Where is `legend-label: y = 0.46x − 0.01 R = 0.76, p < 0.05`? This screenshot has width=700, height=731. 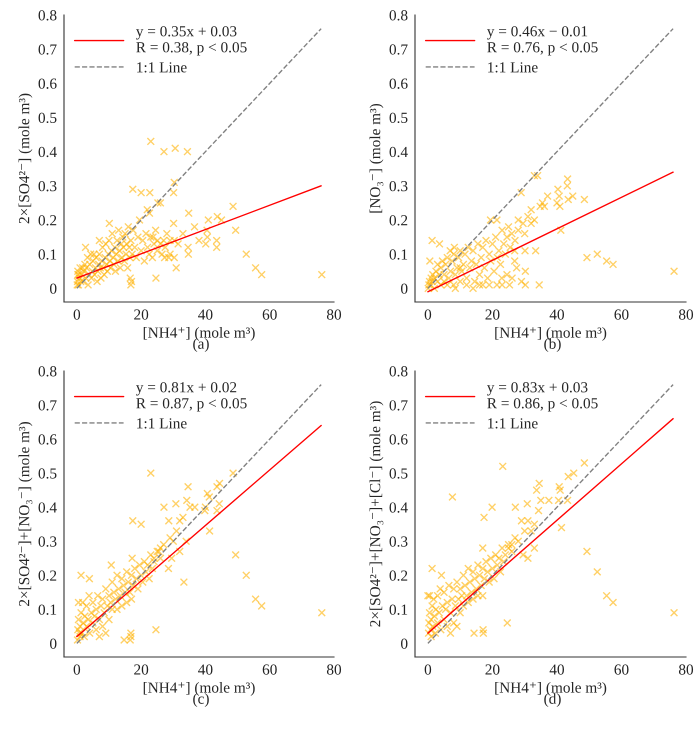
legend-label: y = 0.46x − 0.01 R = 0.76, p < 0.05 is located at coordinates (542, 41).